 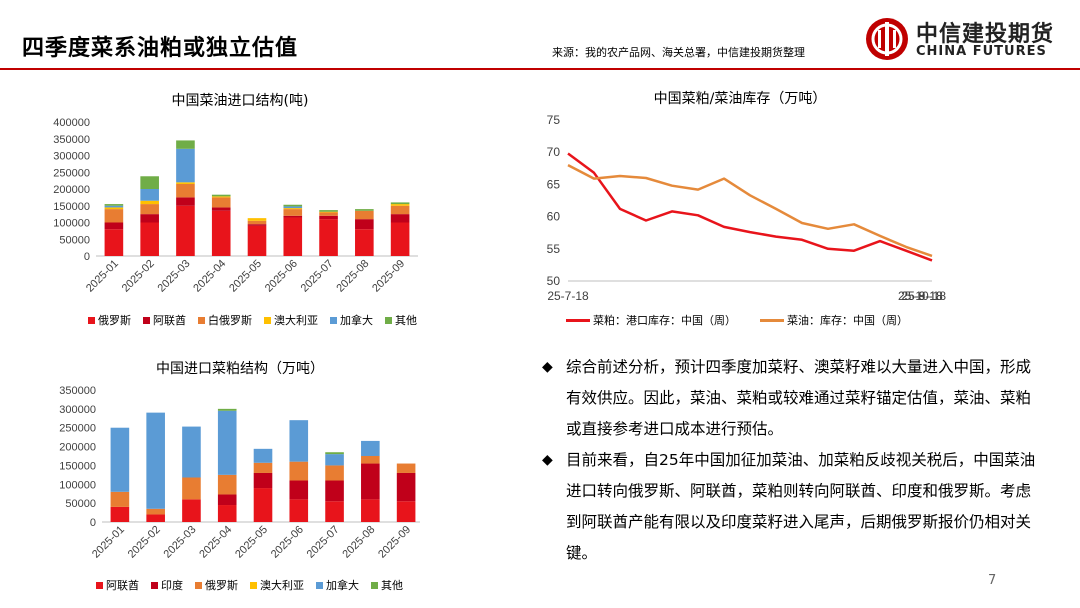 What do you see at coordinates (740, 99) in the screenshot?
I see `chart-title-inventory: 中国菜粕/菜油库存（万吨）` at bounding box center [740, 99].